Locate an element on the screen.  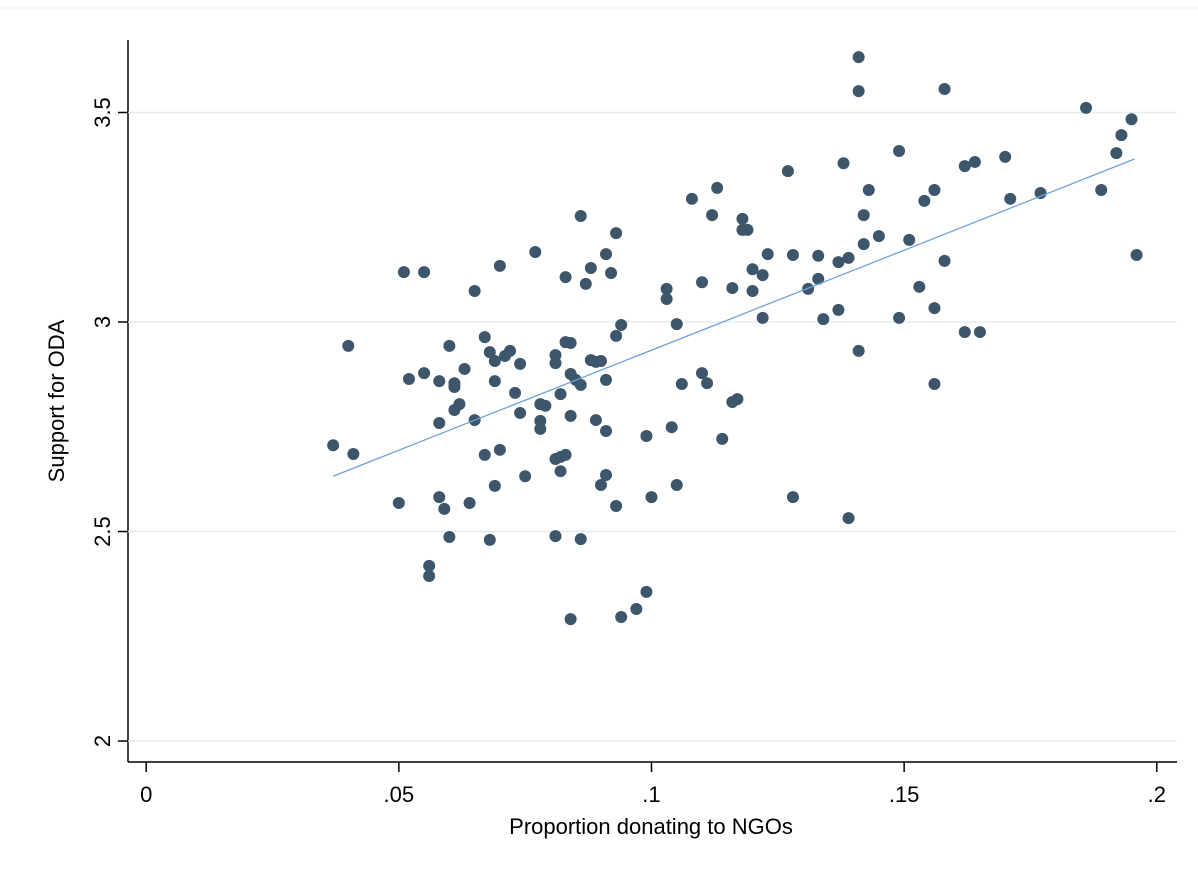
x-tick-label: 0 is located at coordinates (146, 794).